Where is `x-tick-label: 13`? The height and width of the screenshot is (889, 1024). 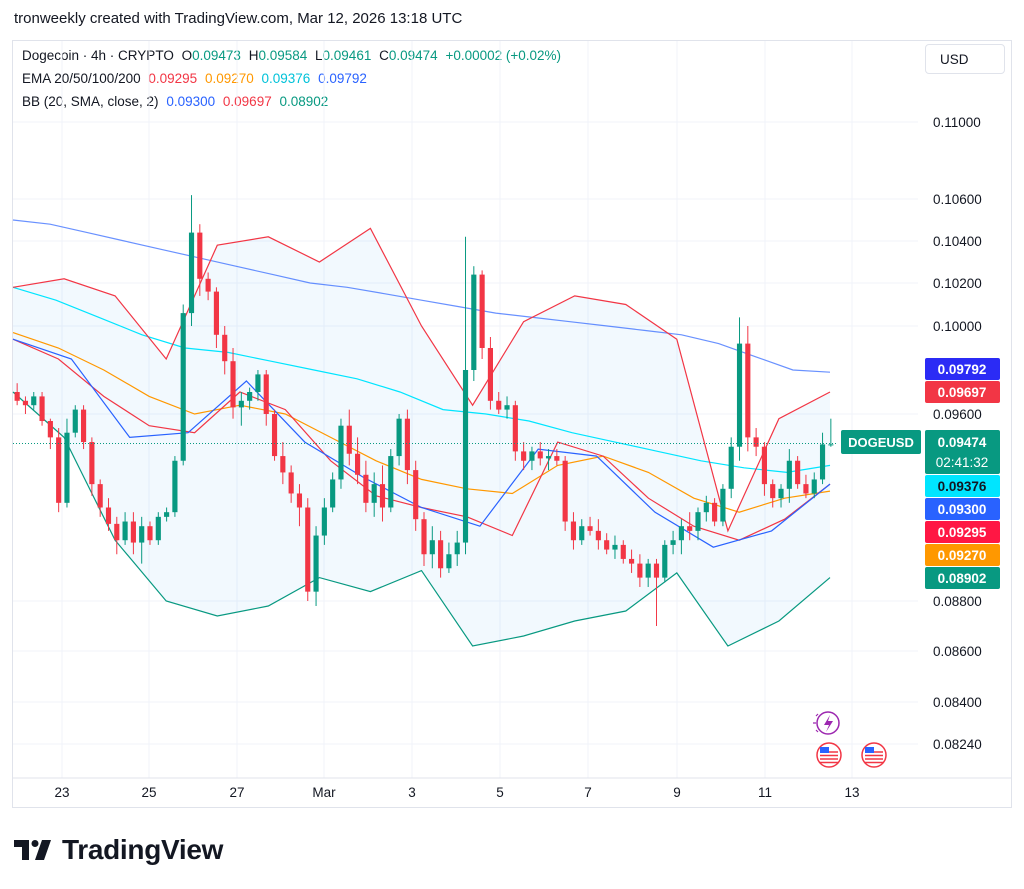
x-tick-label: 13 is located at coordinates (851, 792).